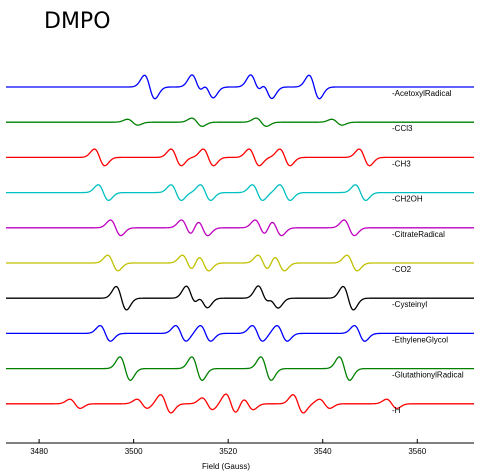 This screenshot has height=474, width=480. What do you see at coordinates (323, 451) in the screenshot?
I see `x-tick-label-3: 3540` at bounding box center [323, 451].